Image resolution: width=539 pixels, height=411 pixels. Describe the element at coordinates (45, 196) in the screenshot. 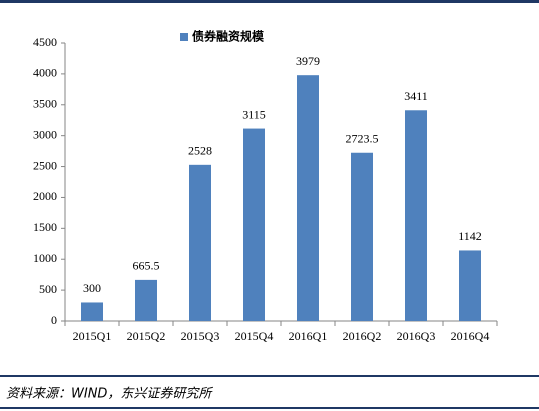

I see `y-tick-label: 2000` at that location.